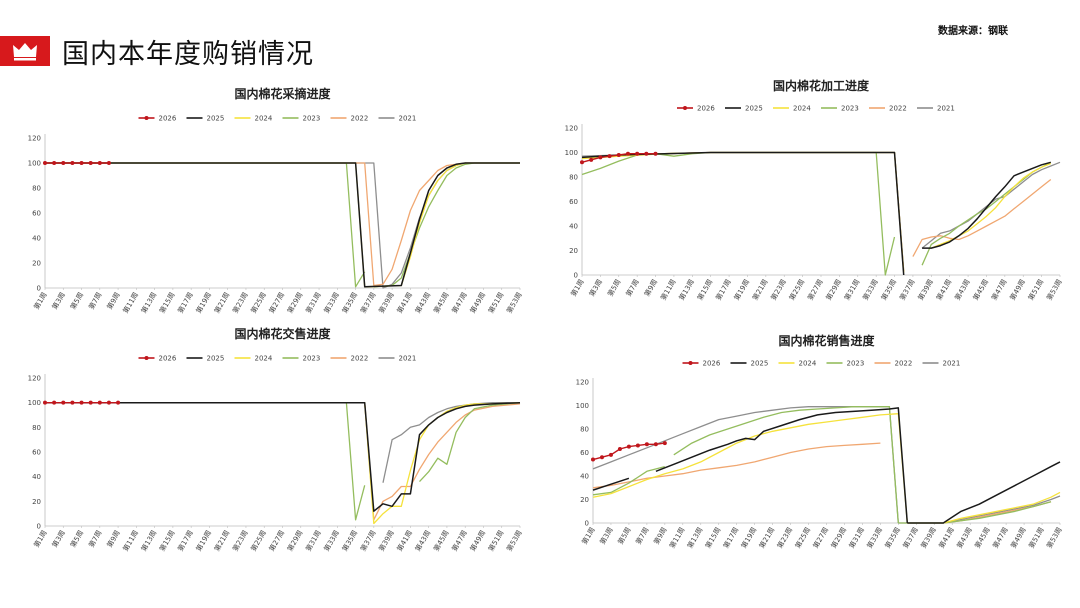  What do you see at coordinates (39, 527) in the screenshot?
I see `y-tick-label: 0` at bounding box center [39, 527].